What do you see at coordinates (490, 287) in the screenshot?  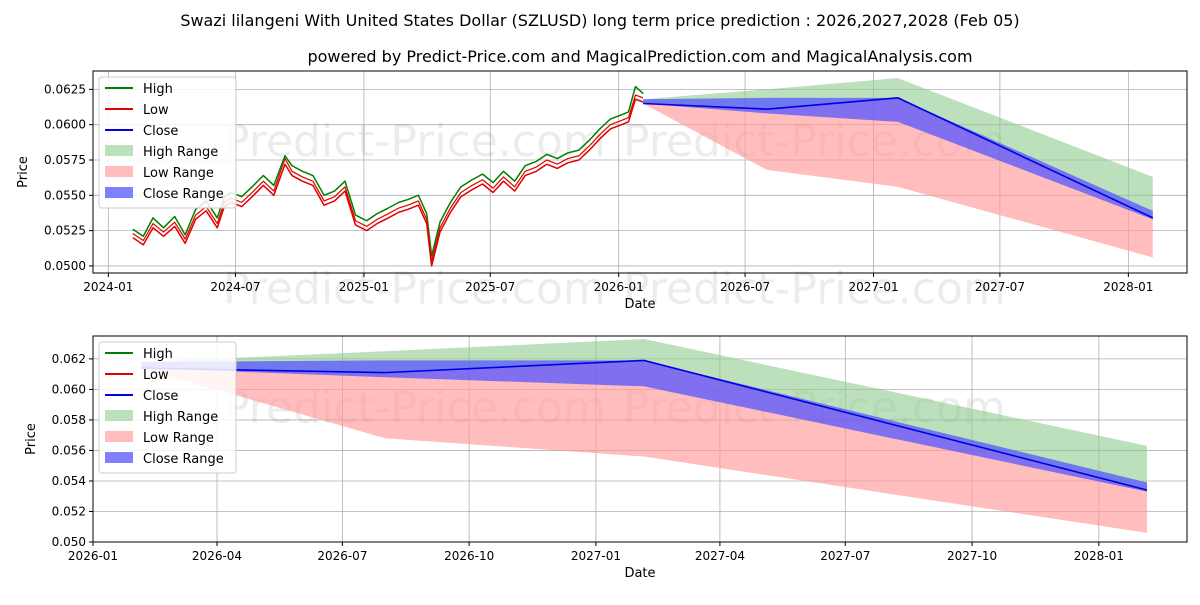 I see `x-tick-label: 2025-07` at bounding box center [490, 287].